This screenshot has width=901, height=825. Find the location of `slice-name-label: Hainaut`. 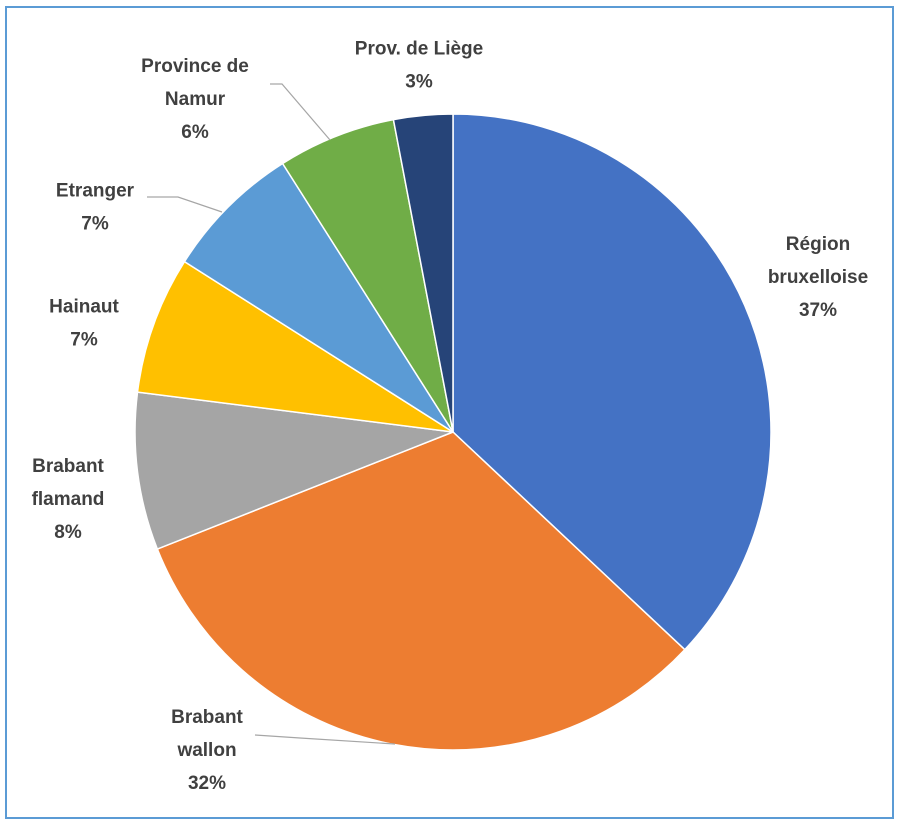

slice-name-label: Hainaut is located at coordinates (84, 307).